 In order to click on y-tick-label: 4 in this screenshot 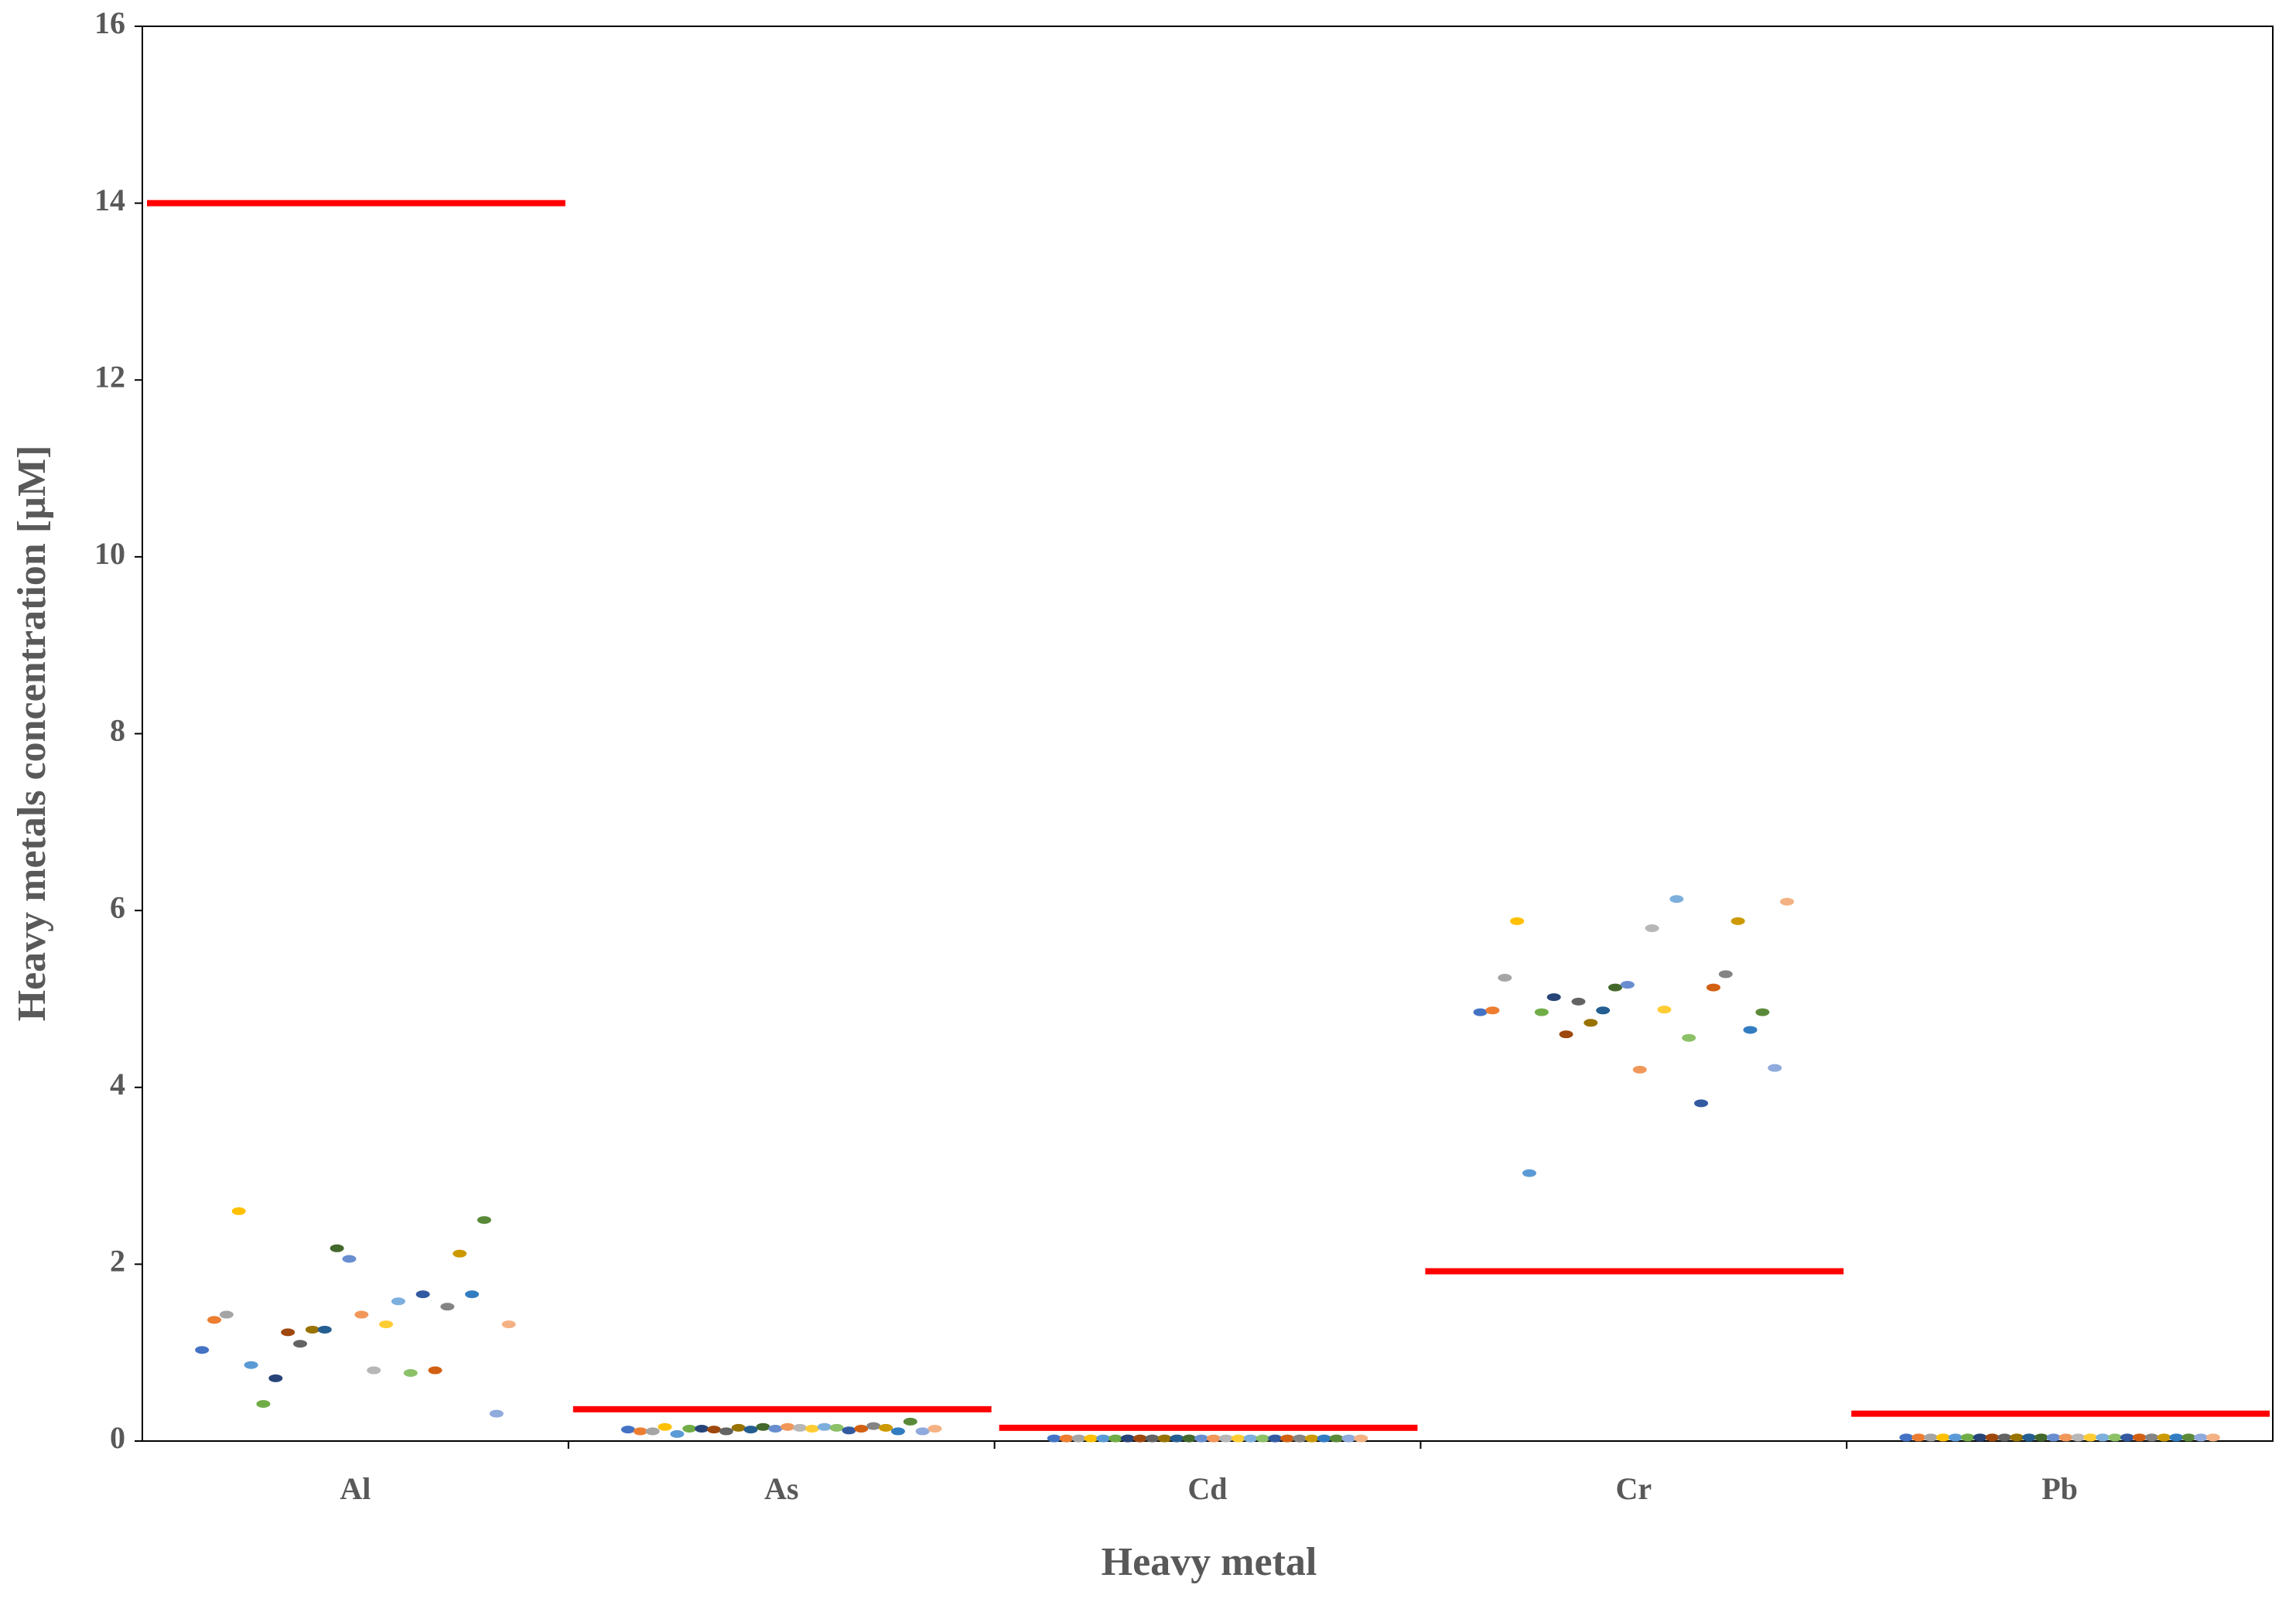, I will do `click(118, 1084)`.